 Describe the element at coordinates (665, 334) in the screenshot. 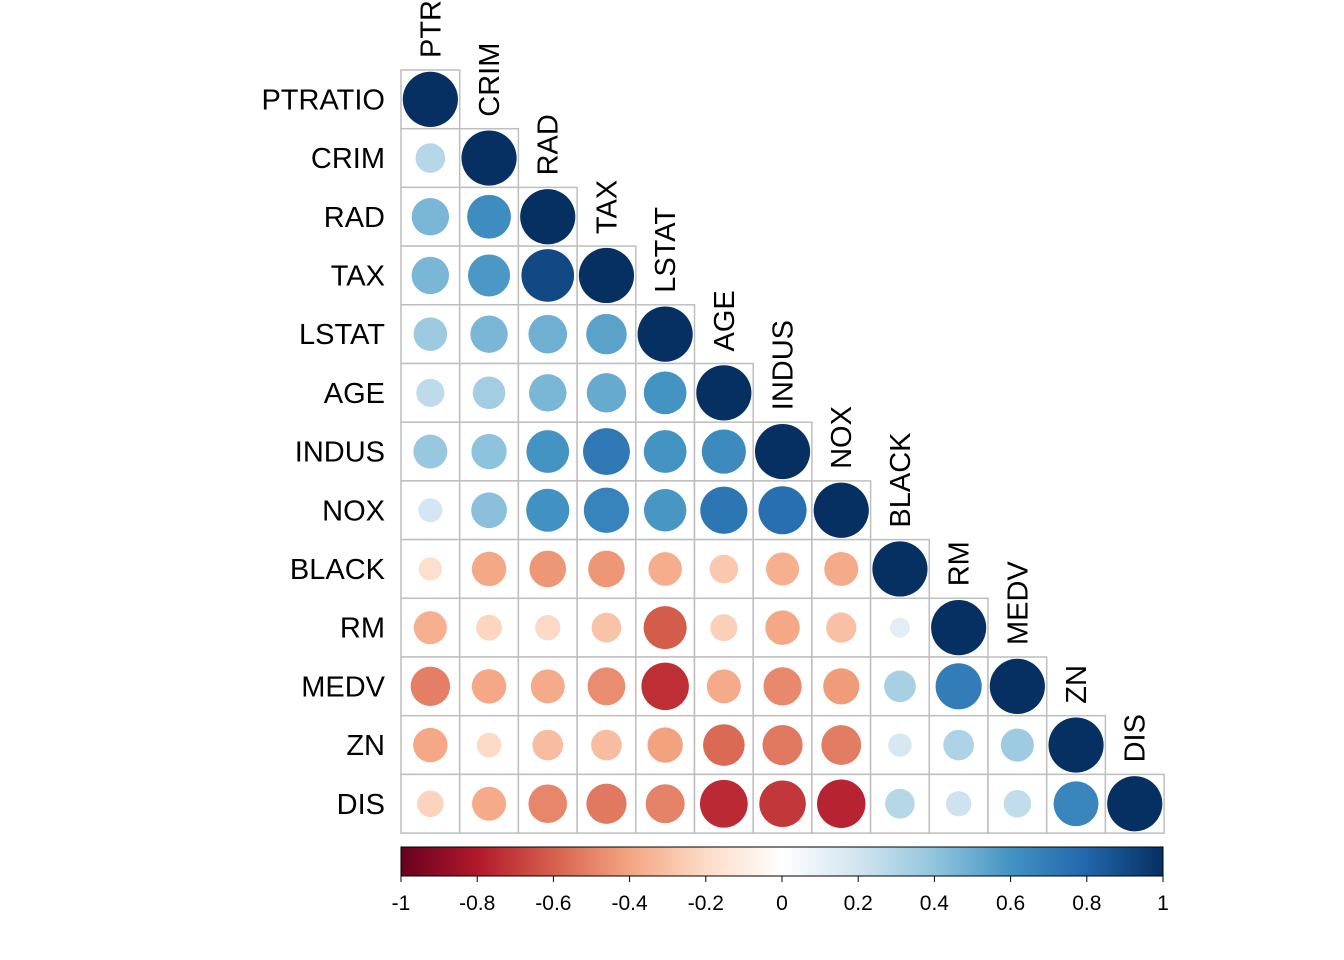

I see `correlation-circle-lstat-lstat` at that location.